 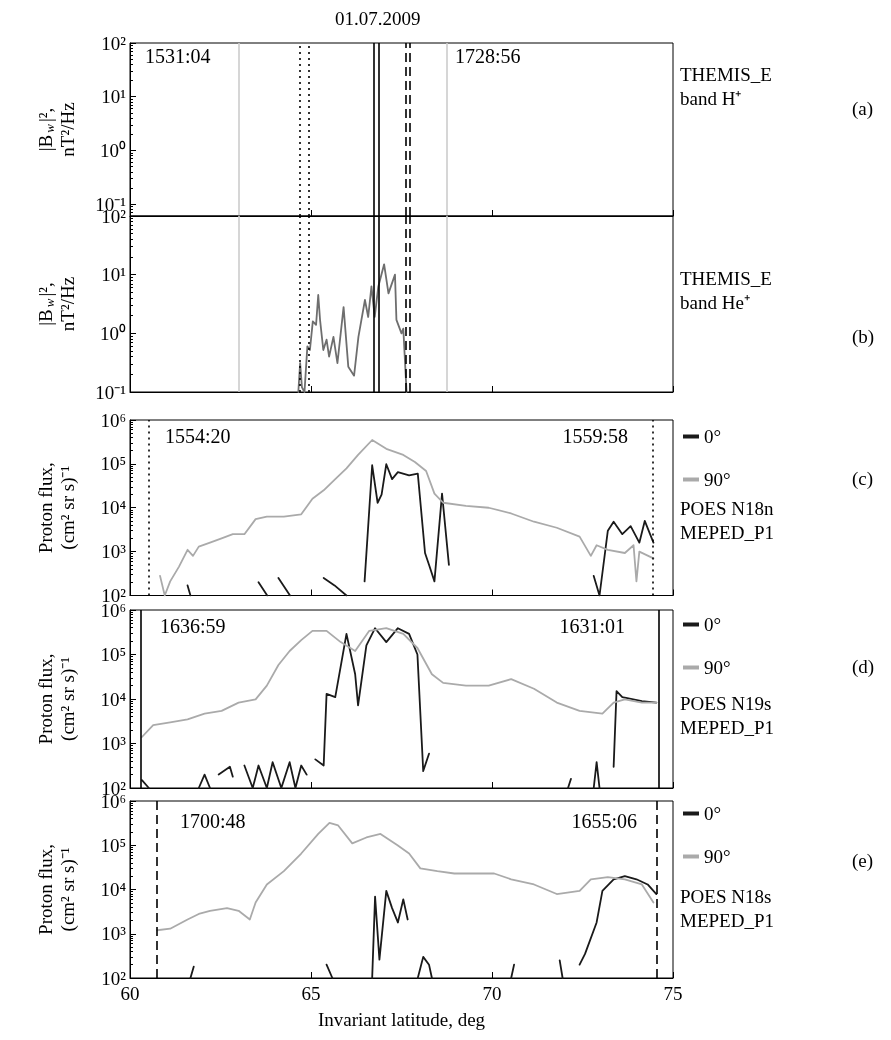 What do you see at coordinates (401, 1019) in the screenshot?
I see `x-axis-title: Invariant latitude, deg` at bounding box center [401, 1019].